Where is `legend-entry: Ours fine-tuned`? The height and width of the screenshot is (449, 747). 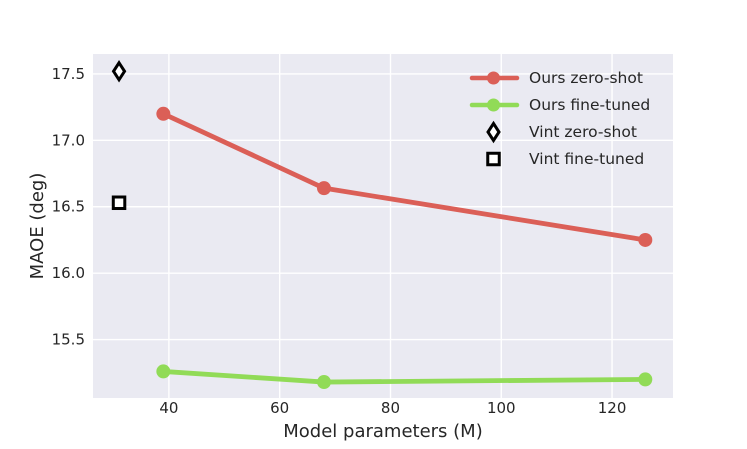 legend-entry: Ours fine-tuned is located at coordinates (559, 105).